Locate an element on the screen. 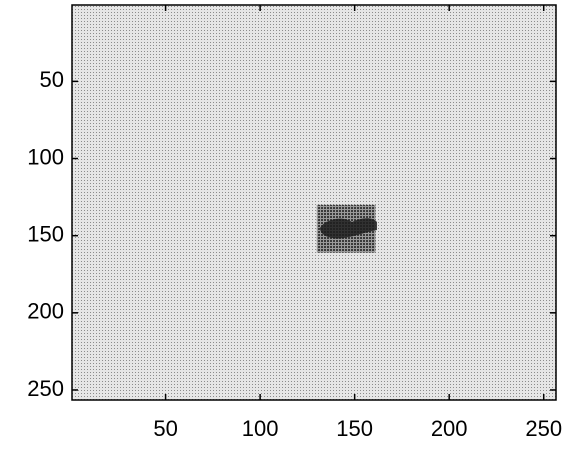 This screenshot has width=580, height=453. y-tick-label: 250 is located at coordinates (45, 388).